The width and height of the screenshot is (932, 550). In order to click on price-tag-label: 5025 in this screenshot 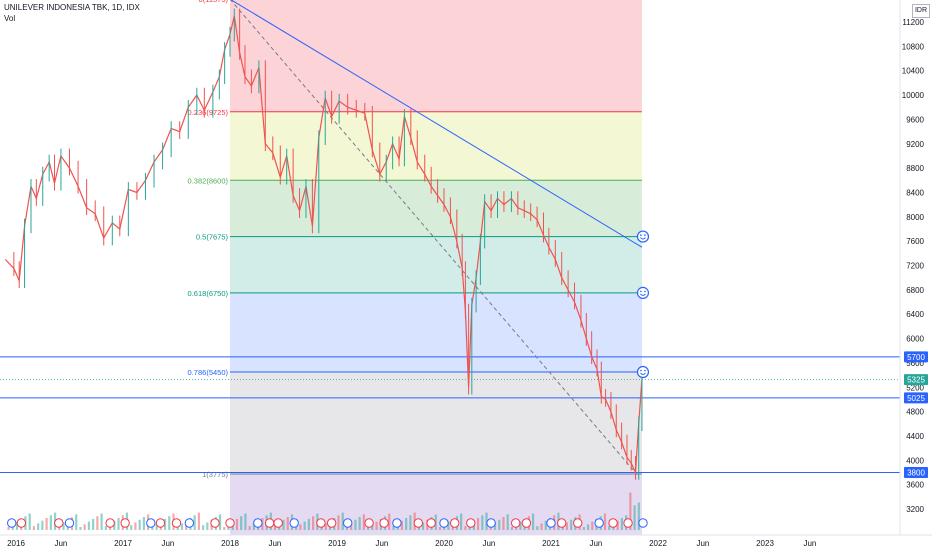, I will do `click(916, 398)`.